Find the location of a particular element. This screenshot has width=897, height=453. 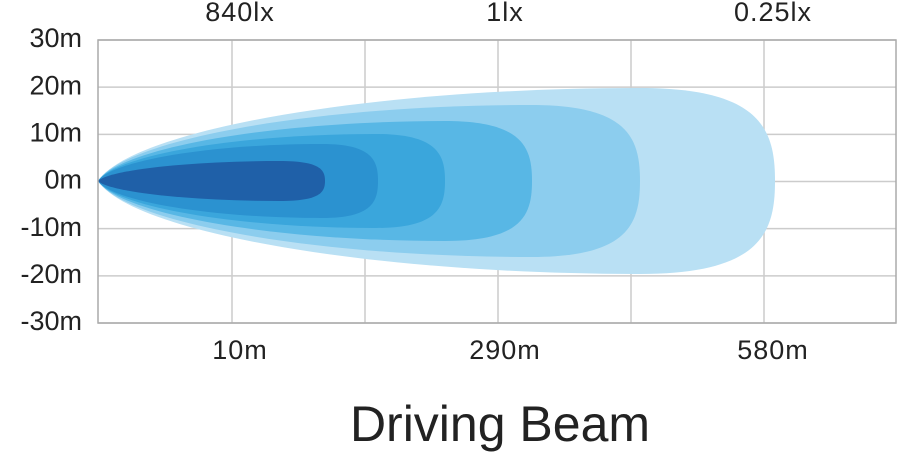

x-label: 290m is located at coordinates (505, 350).